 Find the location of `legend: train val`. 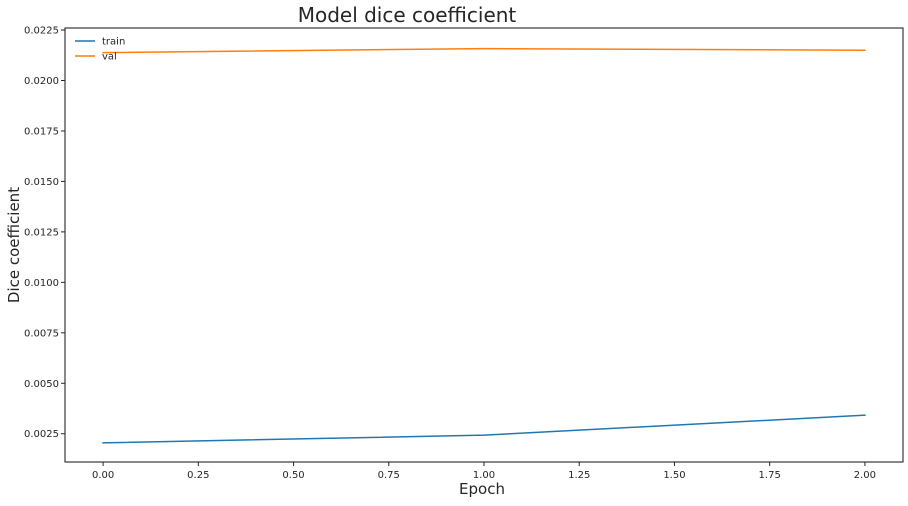

legend: train val is located at coordinates (100, 50).